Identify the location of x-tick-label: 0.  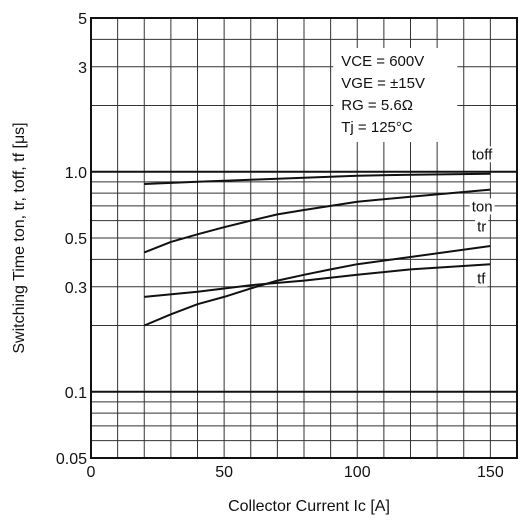
(91, 472).